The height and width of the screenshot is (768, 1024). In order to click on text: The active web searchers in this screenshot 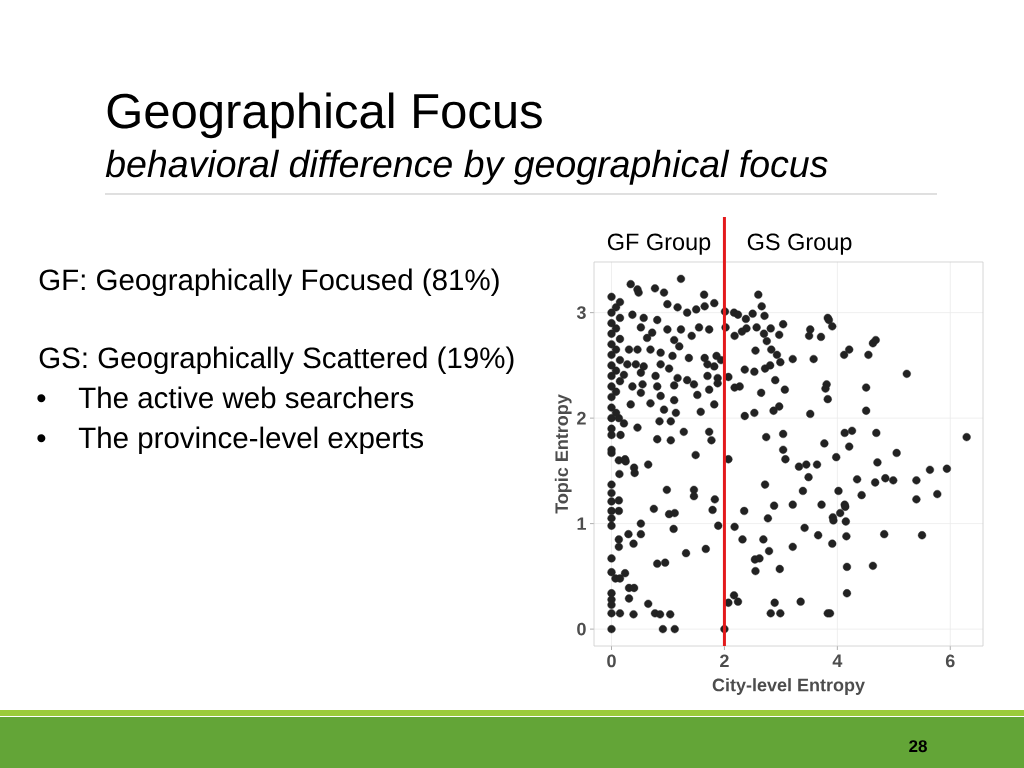, I will do `click(246, 397)`.